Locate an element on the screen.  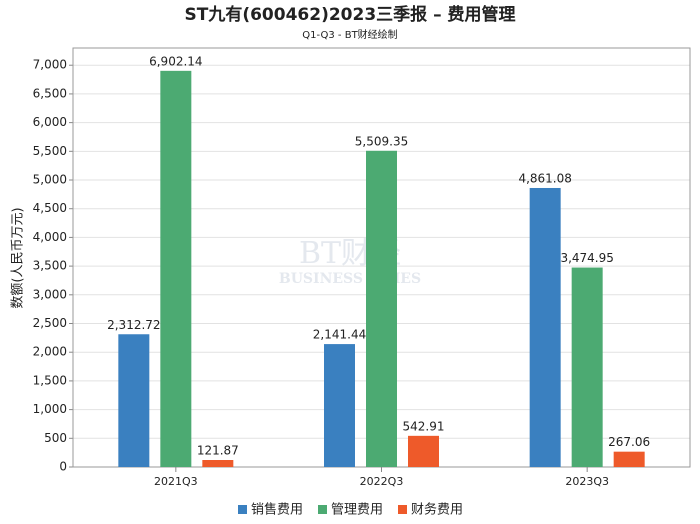
y-tick-label: 2,000 is located at coordinates (50, 352).